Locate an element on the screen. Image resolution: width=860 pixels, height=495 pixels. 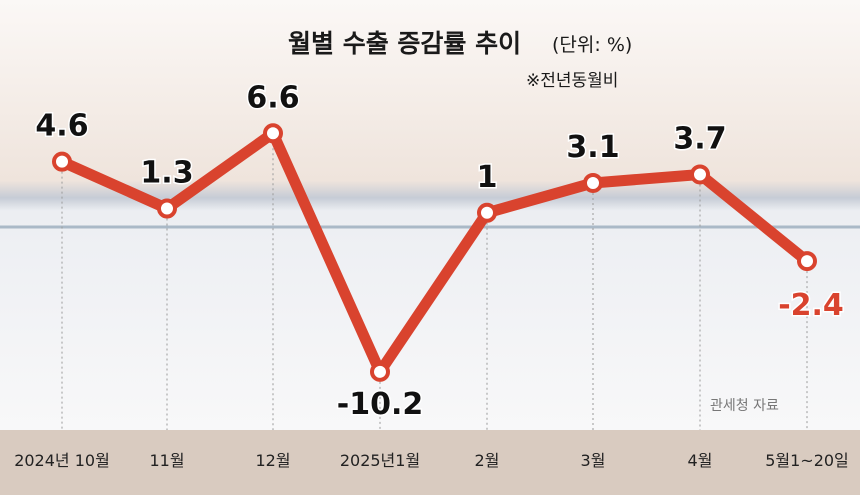
data-value-label: 1.3 is located at coordinates (166, 173).